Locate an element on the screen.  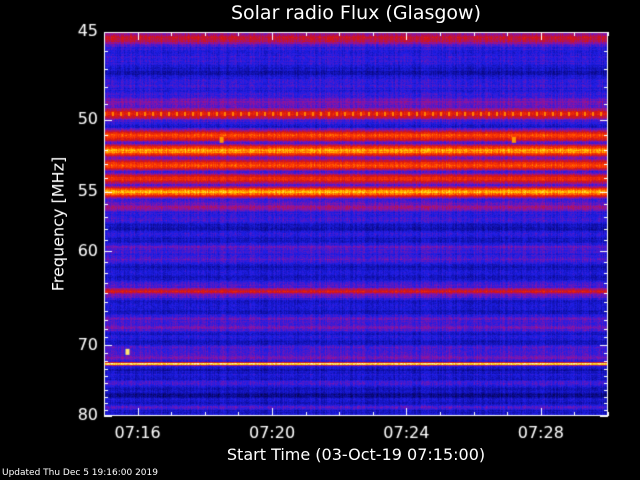
update-timestamp: Updated Thu Dec 5 19:16:00 2019 is located at coordinates (80, 473).